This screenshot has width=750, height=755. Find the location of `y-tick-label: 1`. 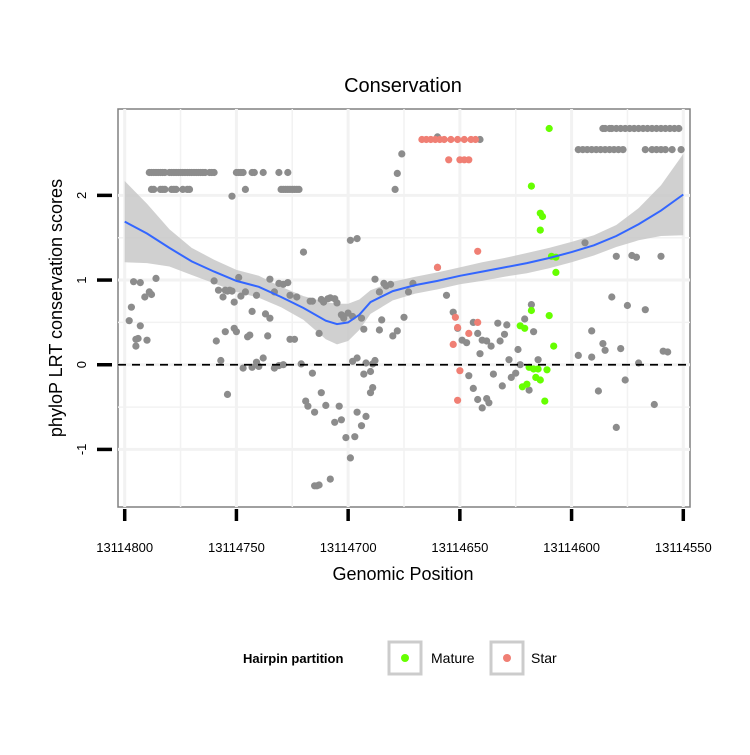

y-tick-label: 1 is located at coordinates (81, 279).